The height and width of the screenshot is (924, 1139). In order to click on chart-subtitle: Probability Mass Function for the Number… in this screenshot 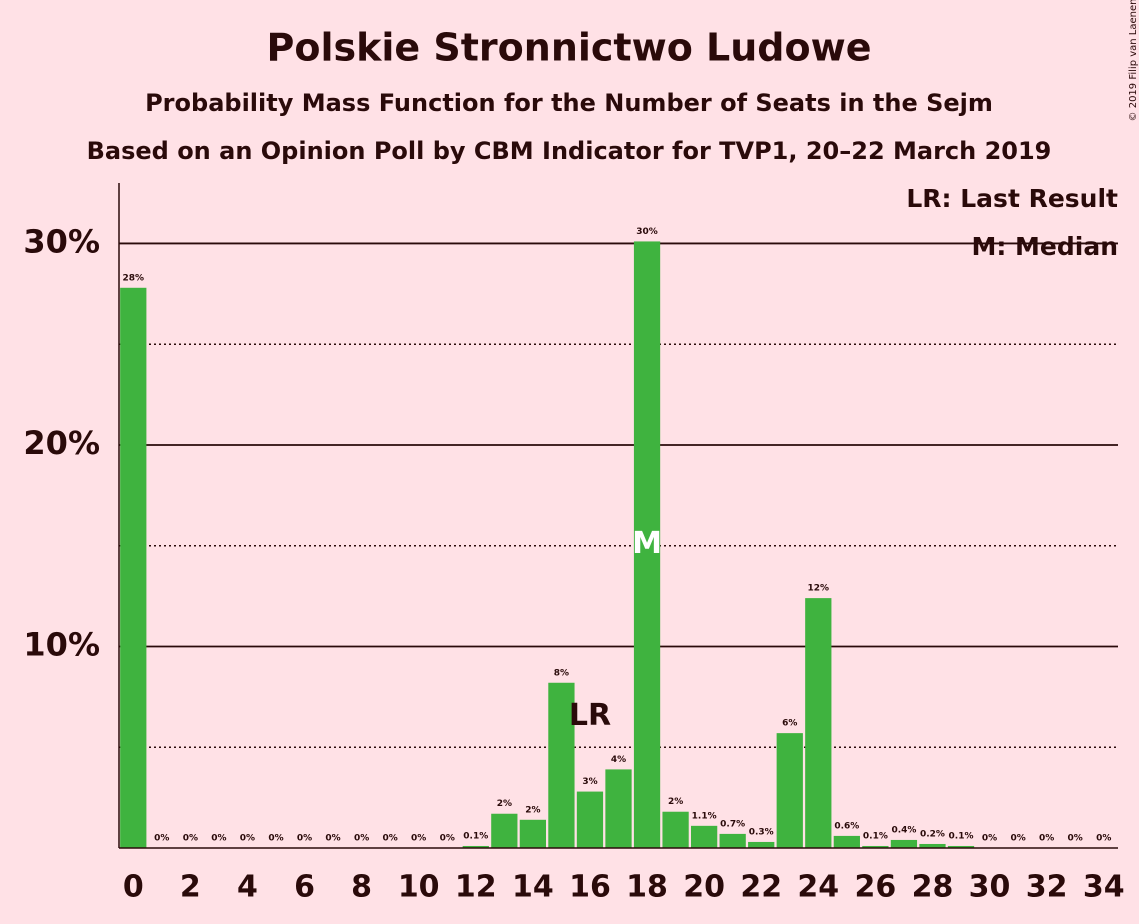, I will do `click(569, 103)`.